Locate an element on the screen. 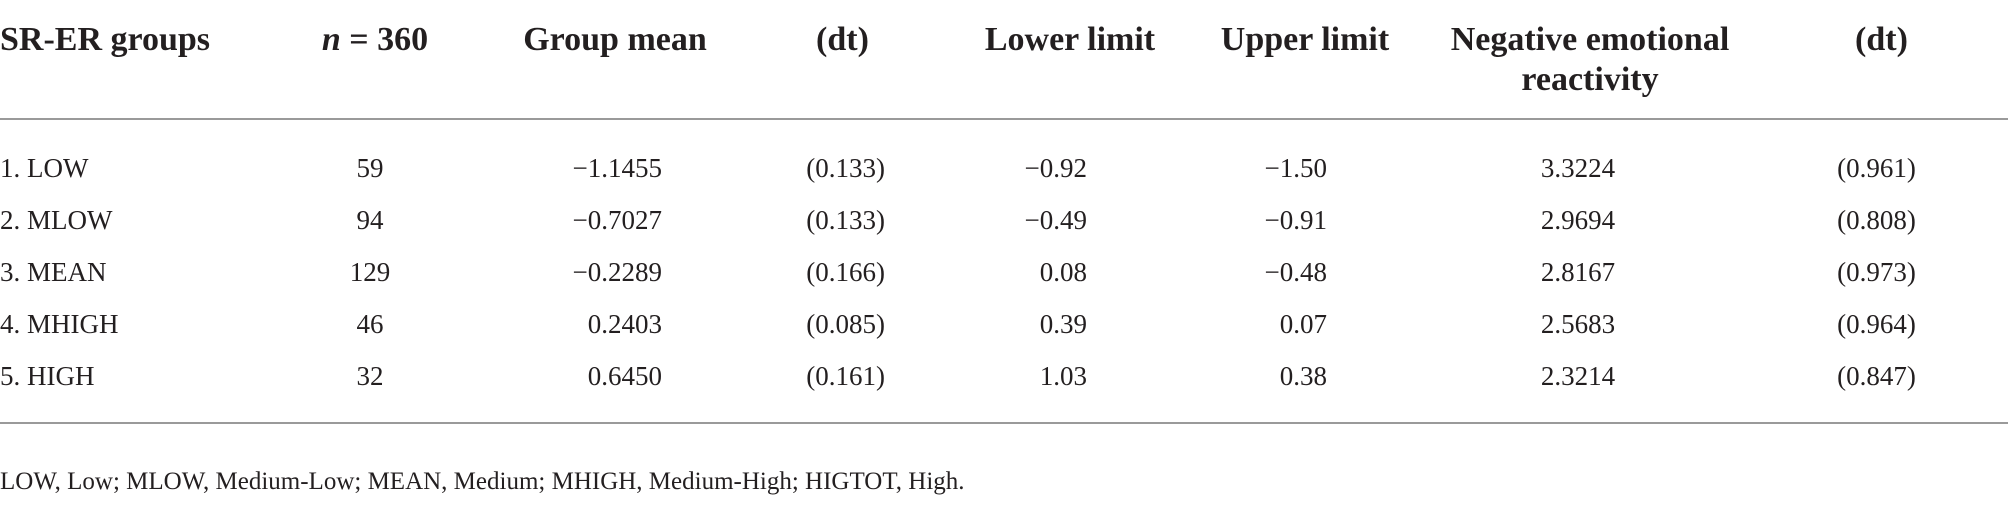 This screenshot has height=505, width=2008. cell-dt-2: (0.808) is located at coordinates (1876, 220).